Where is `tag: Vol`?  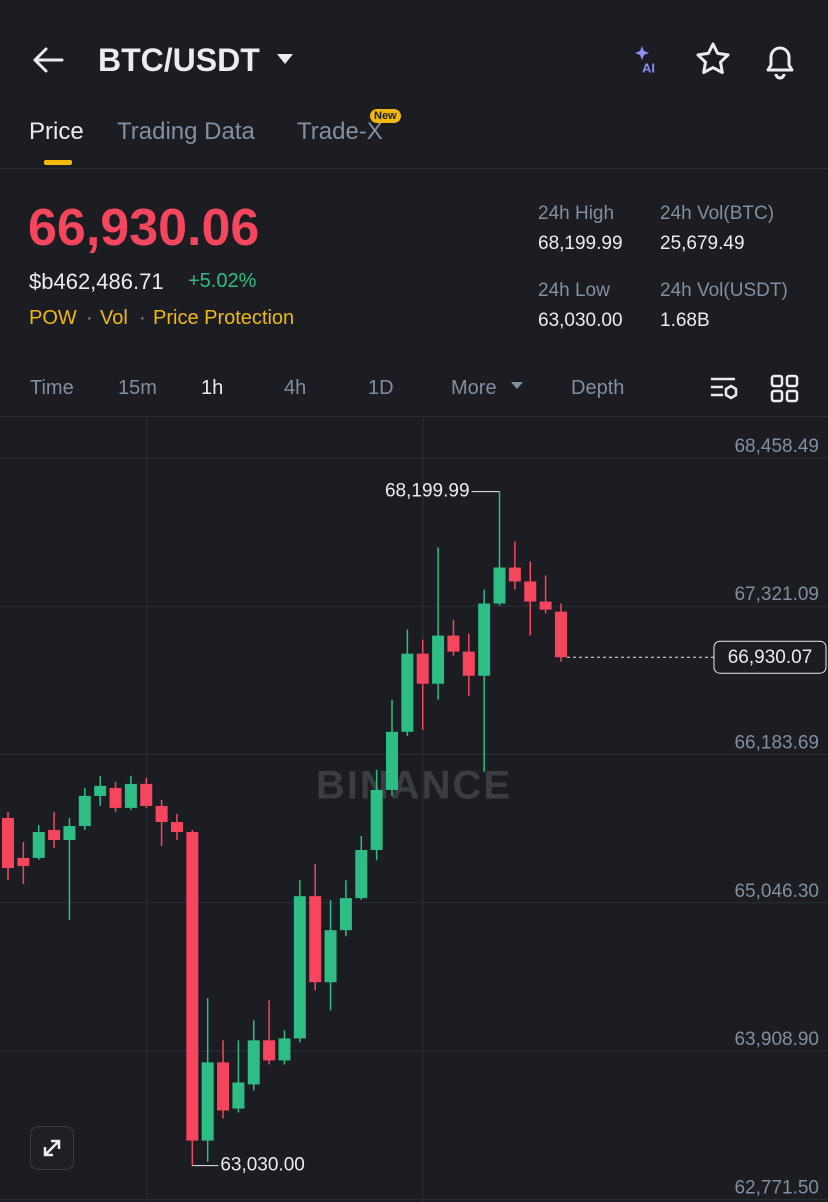 tag: Vol is located at coordinates (114, 318).